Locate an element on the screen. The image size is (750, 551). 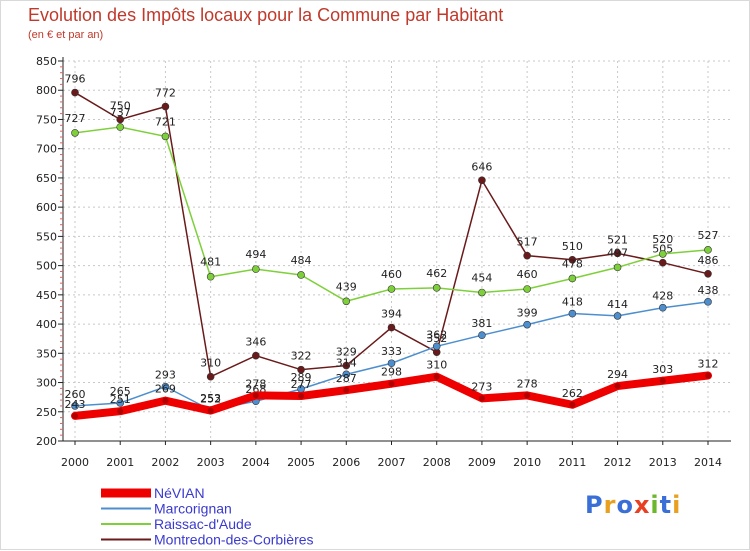
data-label: 287 is located at coordinates (346, 378).